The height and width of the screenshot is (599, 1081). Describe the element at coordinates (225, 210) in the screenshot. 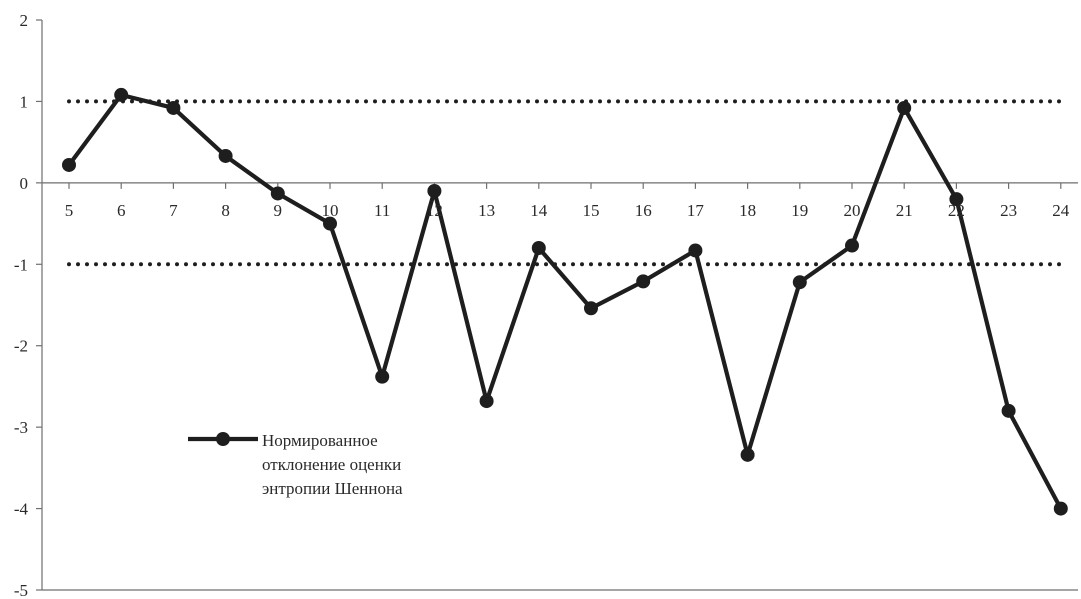

I see `x-tick-label: 8` at that location.